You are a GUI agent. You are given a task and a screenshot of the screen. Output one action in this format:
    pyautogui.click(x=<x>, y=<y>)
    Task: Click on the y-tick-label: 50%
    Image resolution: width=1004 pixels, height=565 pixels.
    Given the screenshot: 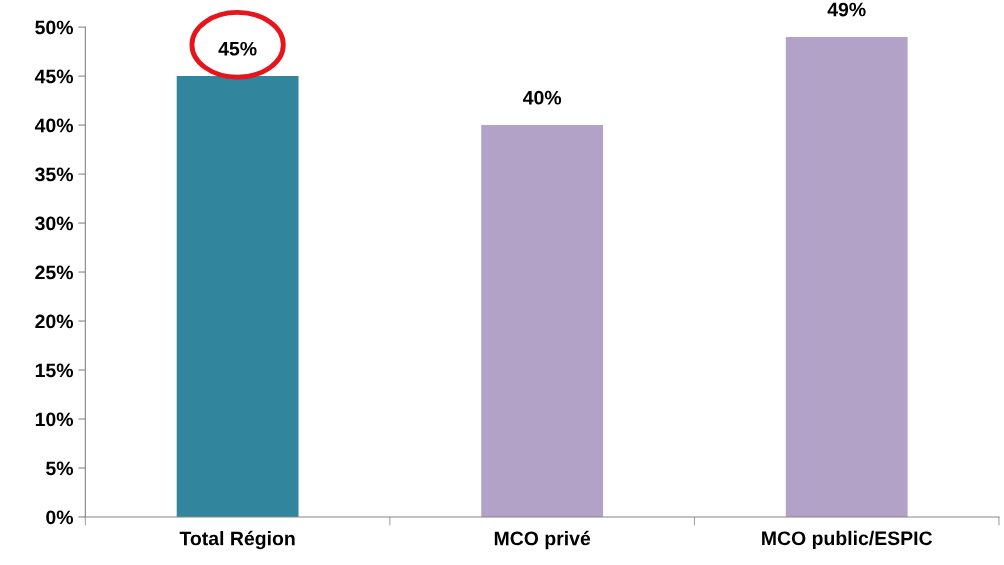 What is the action you would take?
    pyautogui.click(x=54, y=27)
    